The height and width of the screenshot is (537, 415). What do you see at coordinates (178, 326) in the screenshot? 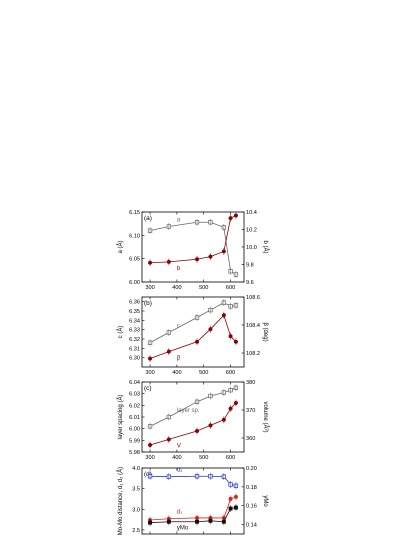
I see `series-label: c` at bounding box center [178, 326].